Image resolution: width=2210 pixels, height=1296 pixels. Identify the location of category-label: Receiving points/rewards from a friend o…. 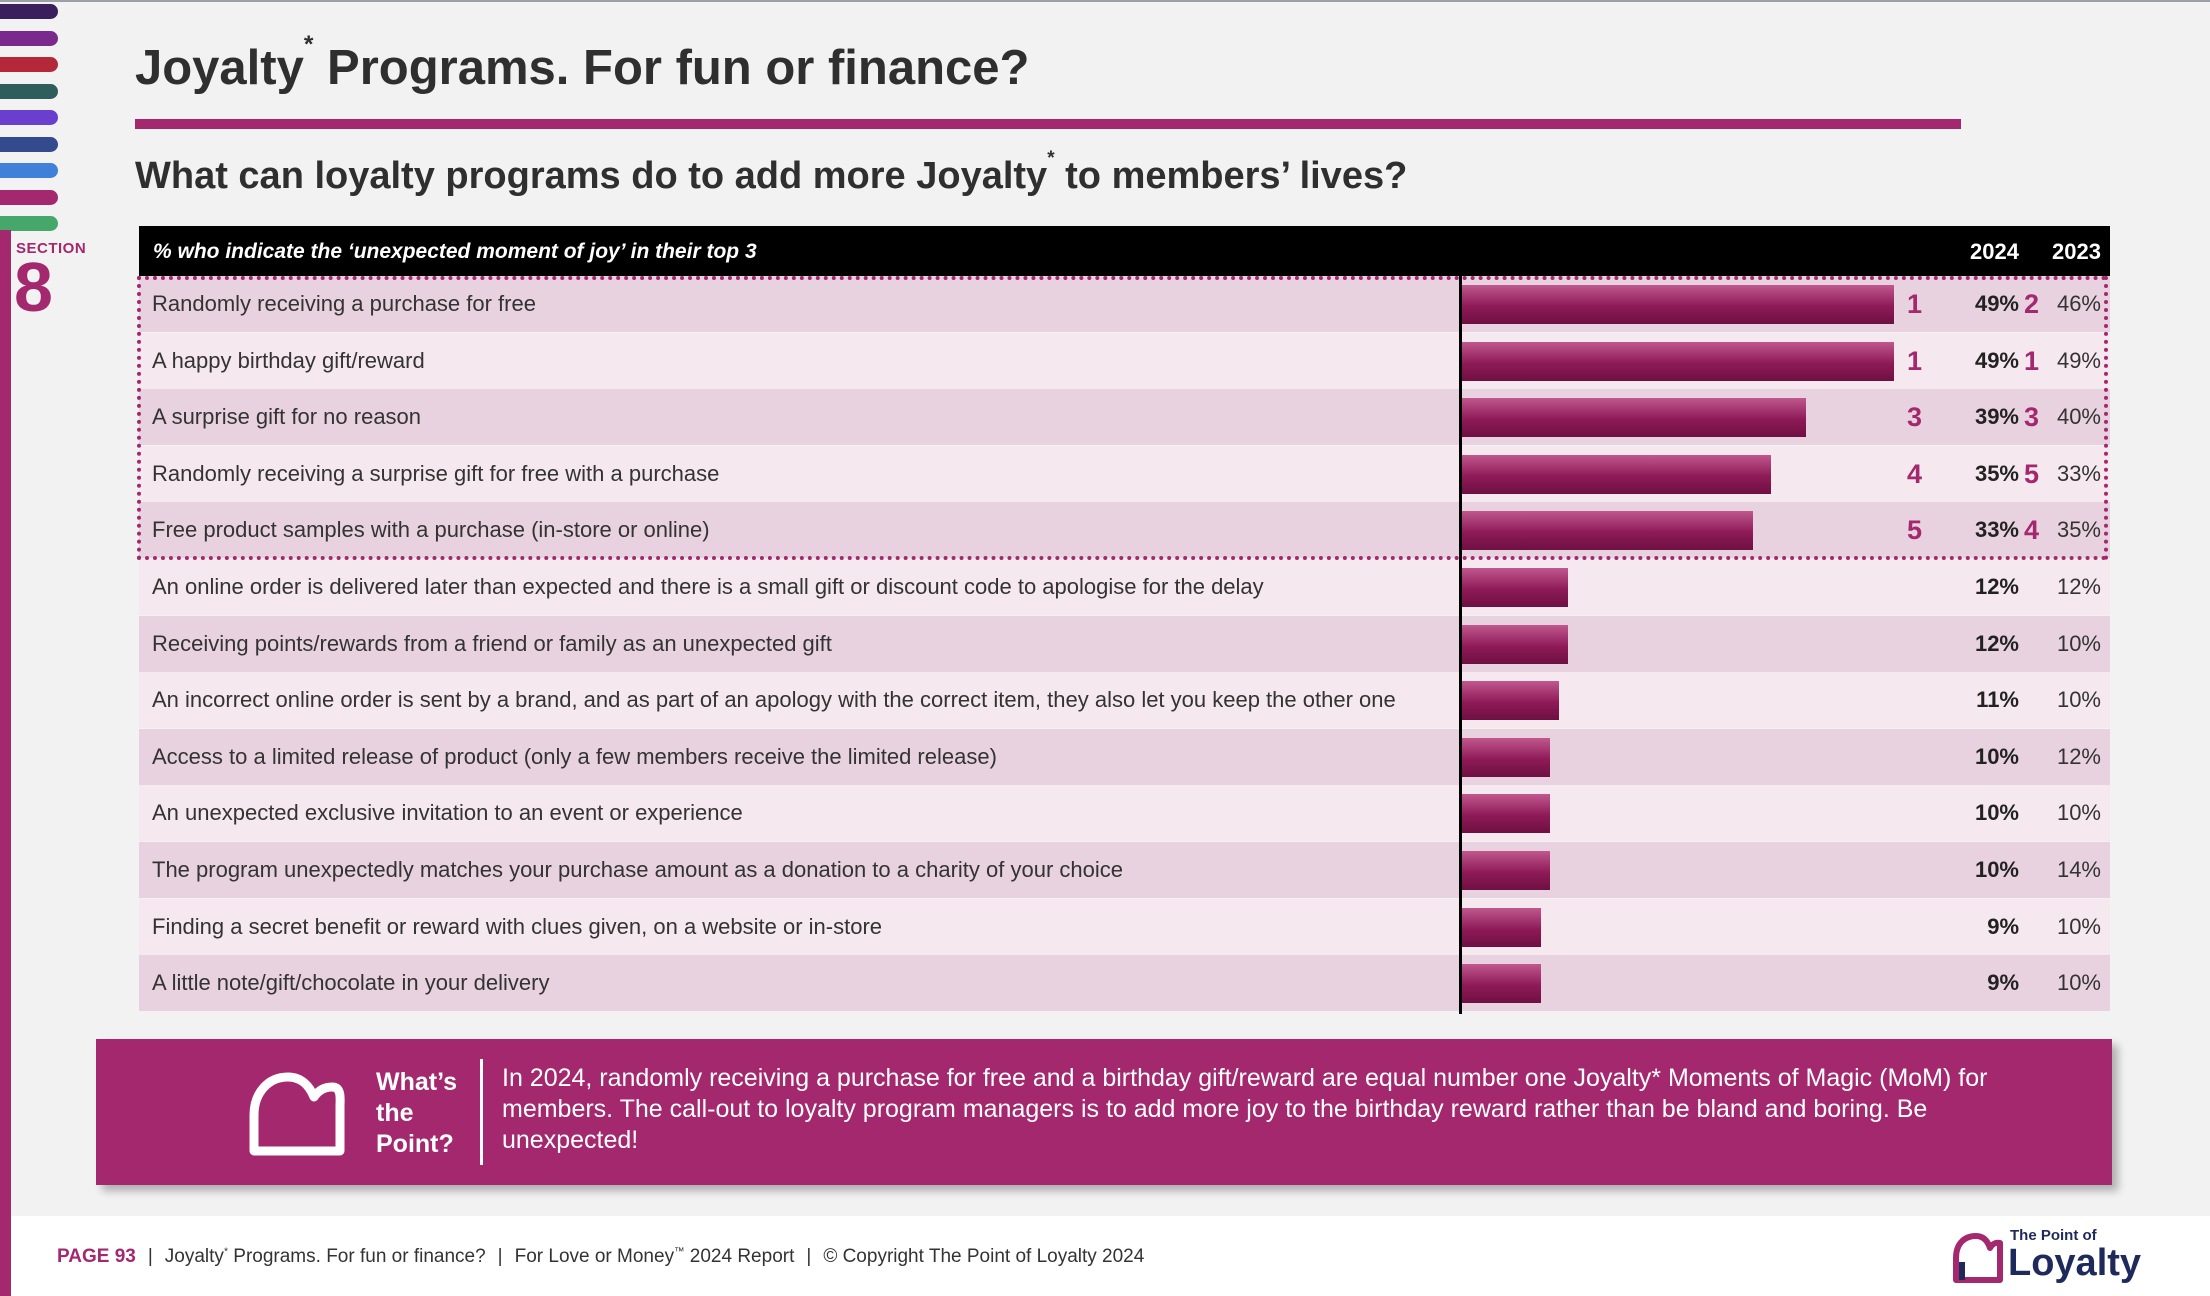
(492, 643).